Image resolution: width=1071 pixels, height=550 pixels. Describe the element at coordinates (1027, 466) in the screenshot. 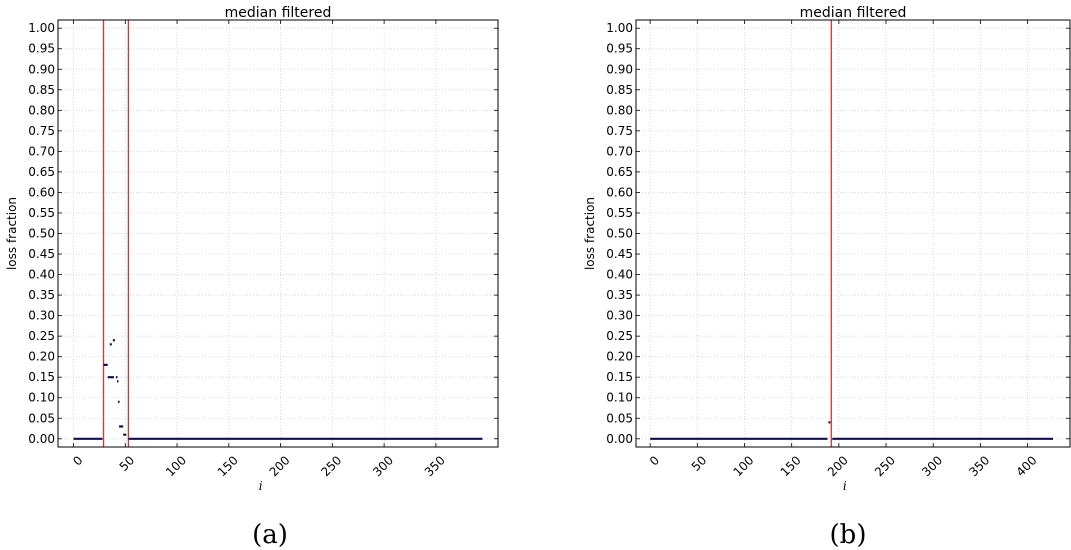

I see `x-tick-label: 400` at that location.